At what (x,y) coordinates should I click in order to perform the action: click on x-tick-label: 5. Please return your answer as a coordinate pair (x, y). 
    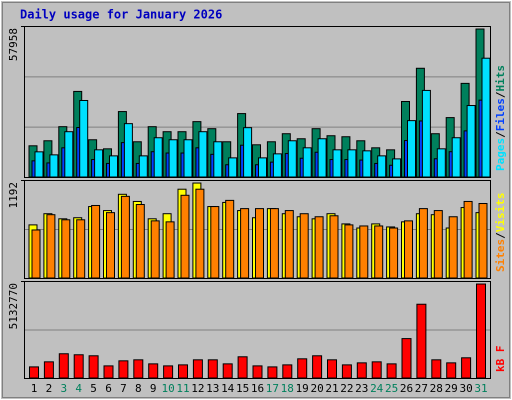
    Looking at the image, I should click on (93, 388).